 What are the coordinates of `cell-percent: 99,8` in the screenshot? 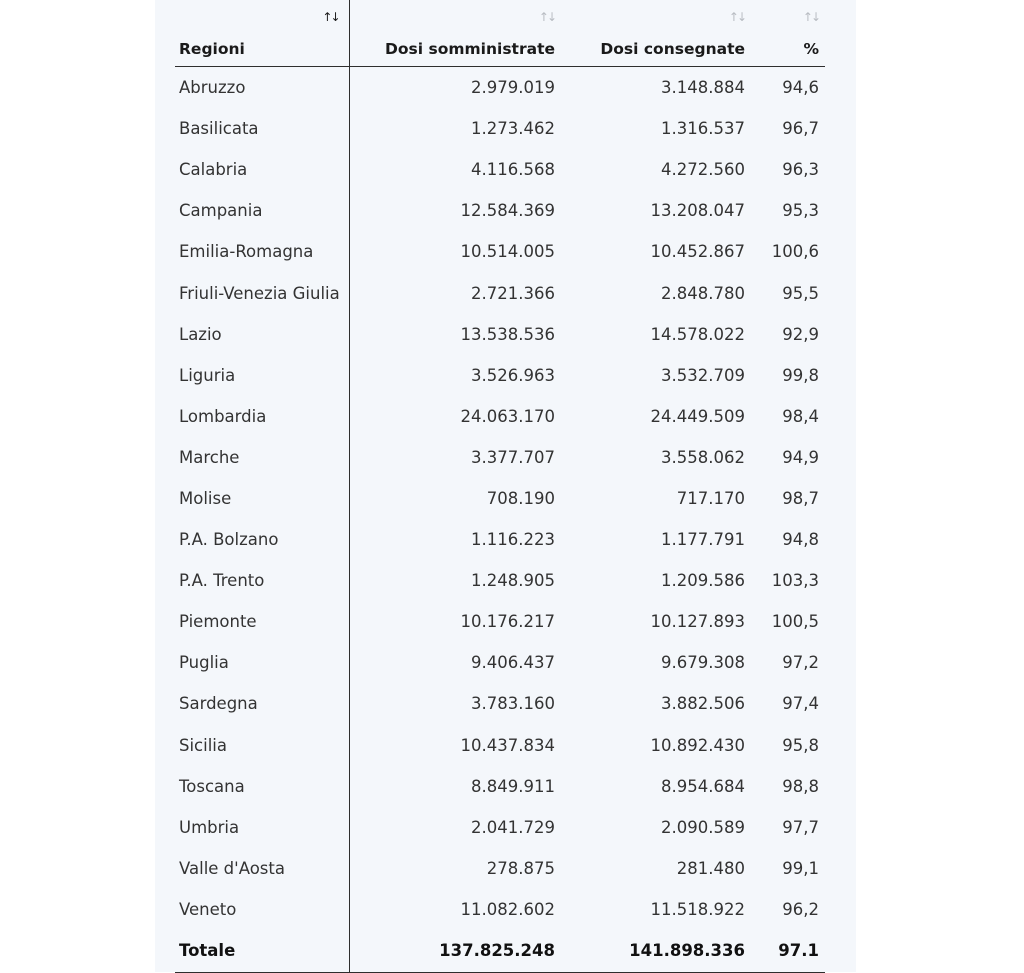 It's located at (800, 375).